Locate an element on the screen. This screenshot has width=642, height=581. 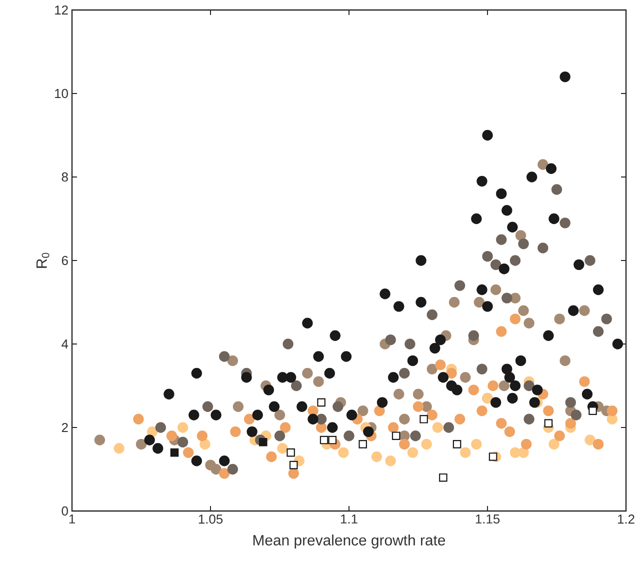
y-tick-label: 12 is located at coordinates (61, 10).